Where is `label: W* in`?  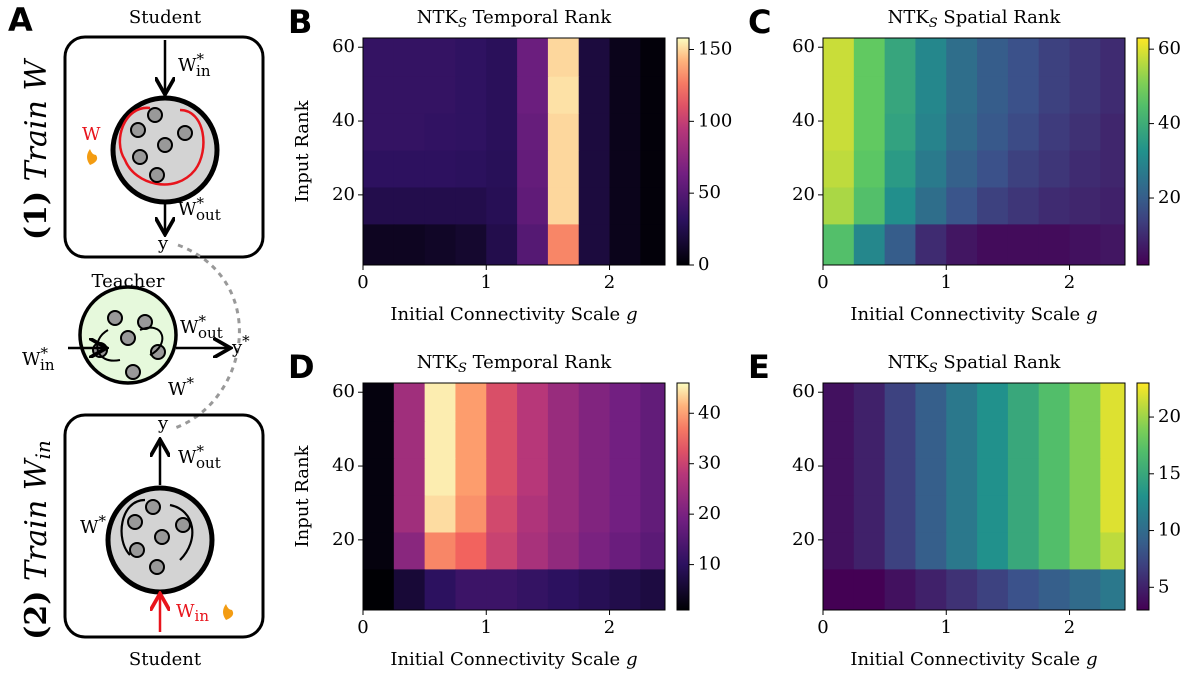 label: W* in is located at coordinates (38, 359).